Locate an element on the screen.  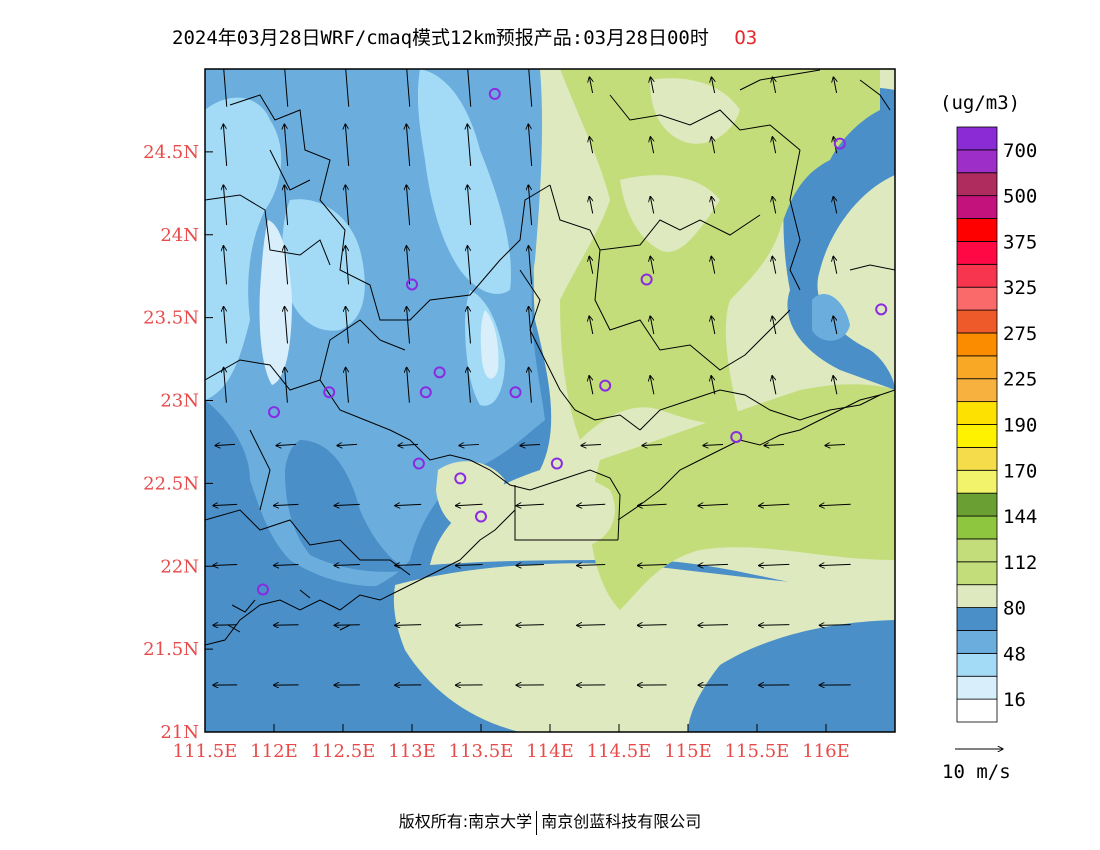
band-80-96-delta is located at coordinates (470, 495).